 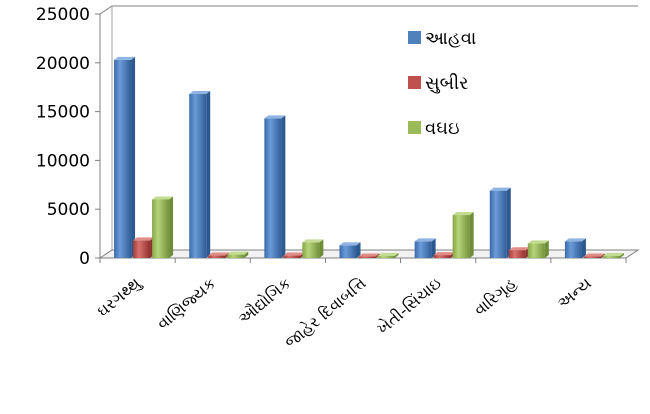 What do you see at coordinates (68, 137) in the screenshot?
I see `y-axis: 0 5000 10000 15000 20000 25000` at bounding box center [68, 137].